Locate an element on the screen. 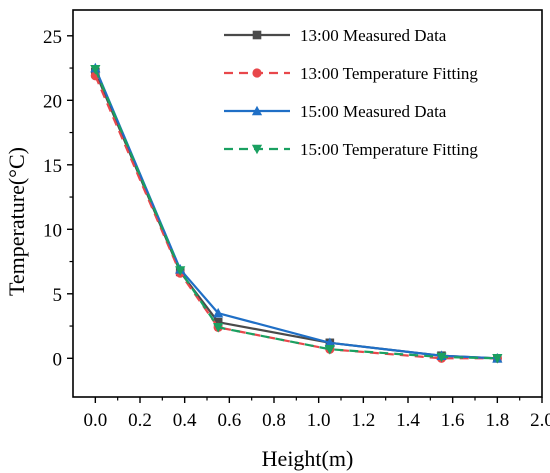 This screenshot has height=473, width=550. x-tick-label: 0.6 is located at coordinates (229, 420).